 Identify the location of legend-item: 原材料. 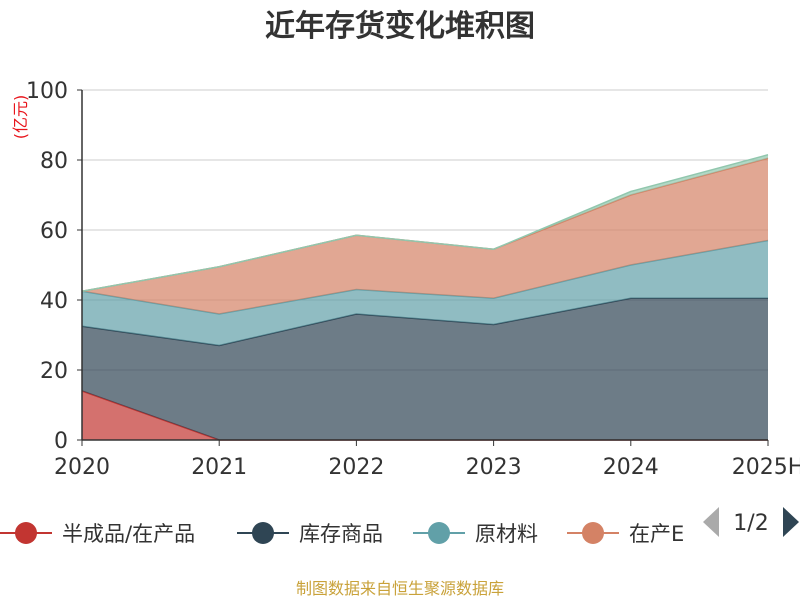
(475, 534).